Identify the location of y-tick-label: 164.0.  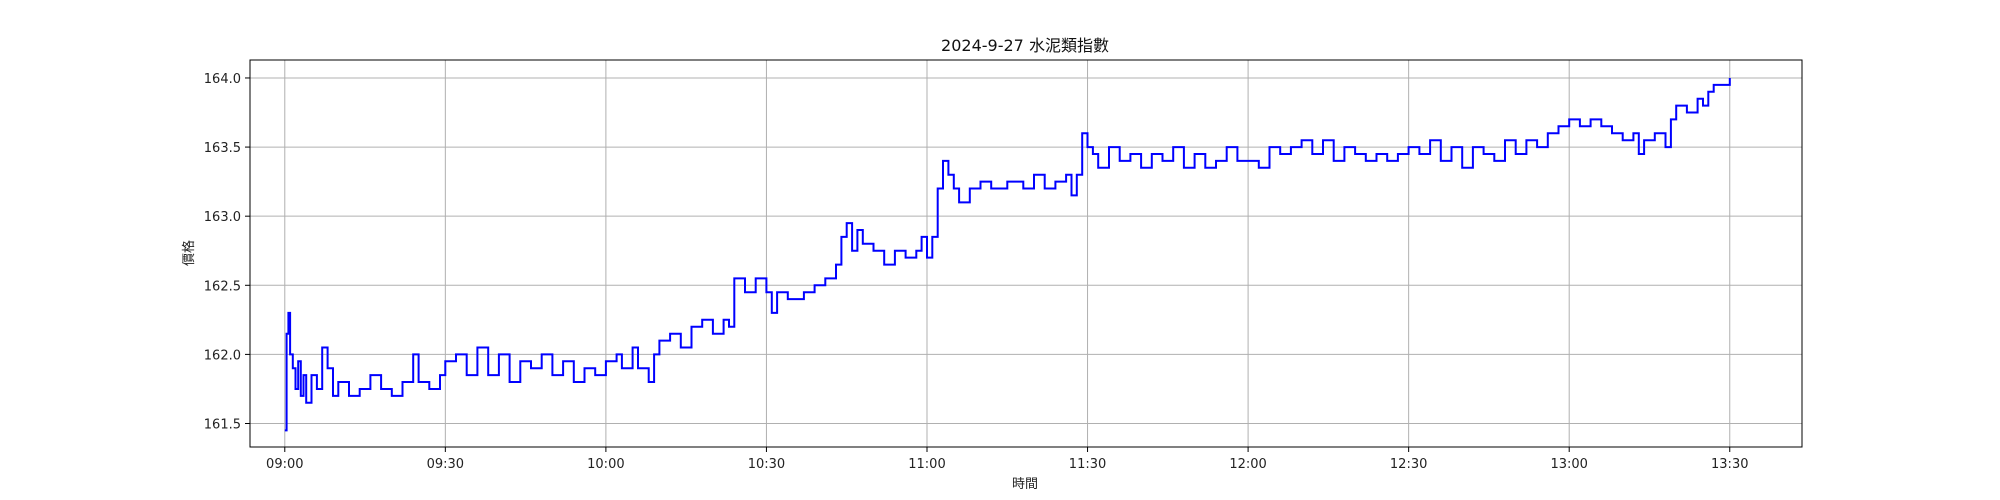
(222, 79).